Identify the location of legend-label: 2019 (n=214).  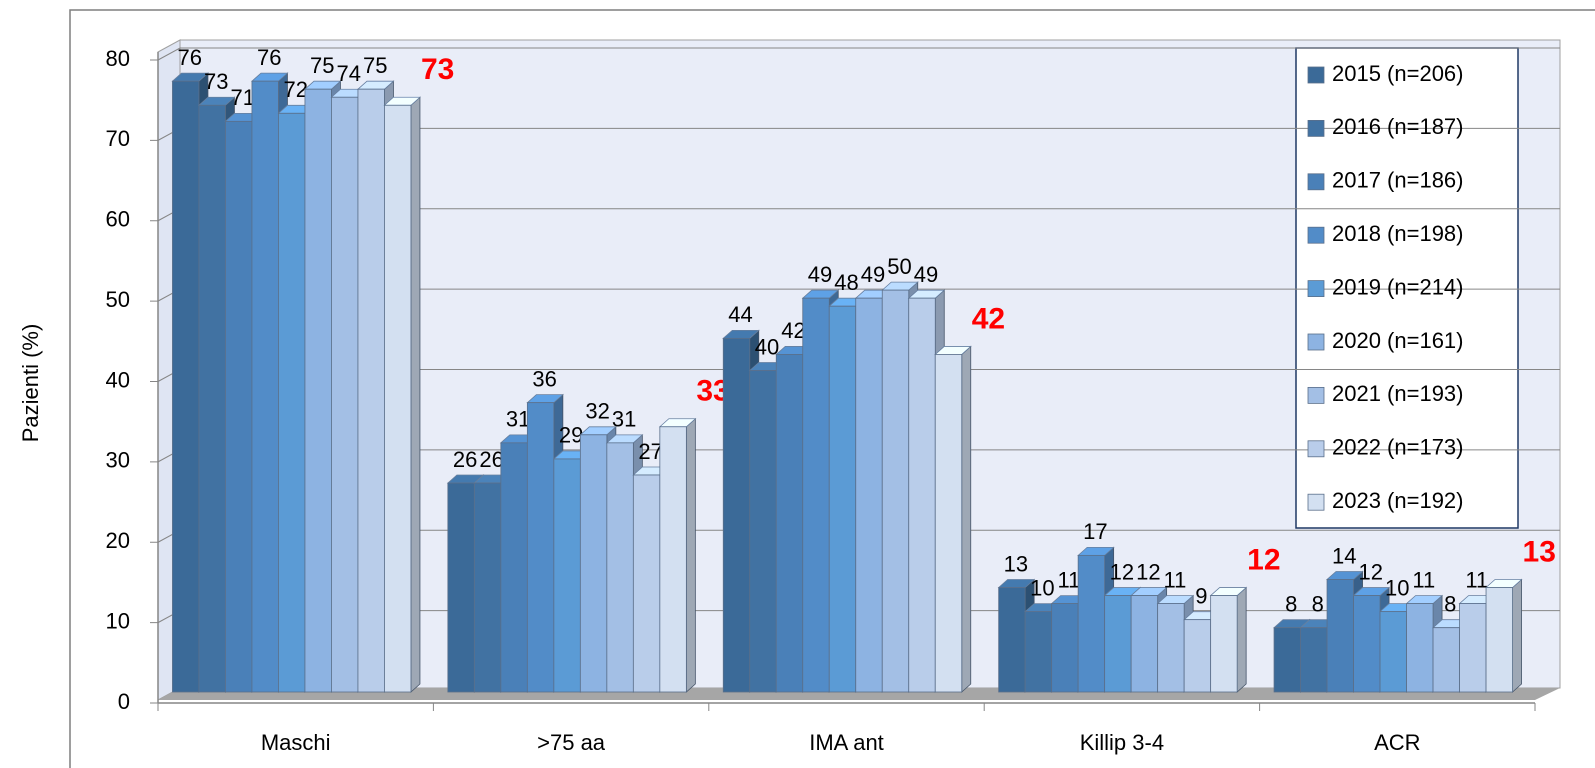
(1398, 286).